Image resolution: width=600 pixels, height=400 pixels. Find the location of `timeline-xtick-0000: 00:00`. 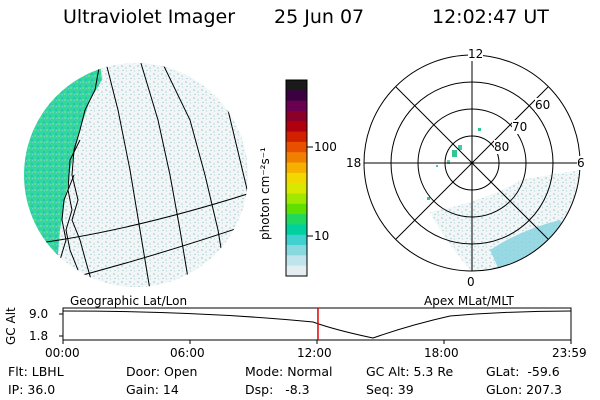

timeline-xtick-0000: 00:00 is located at coordinates (62, 353).